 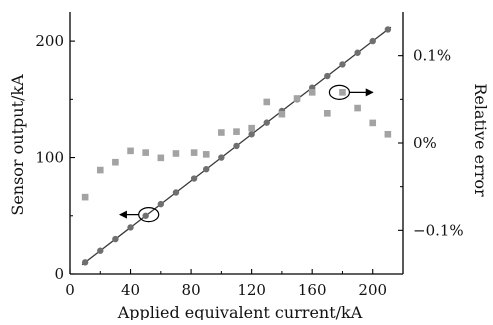 What do you see at coordinates (59, 274) in the screenshot?
I see `y-left-tick-label: 0` at bounding box center [59, 274].